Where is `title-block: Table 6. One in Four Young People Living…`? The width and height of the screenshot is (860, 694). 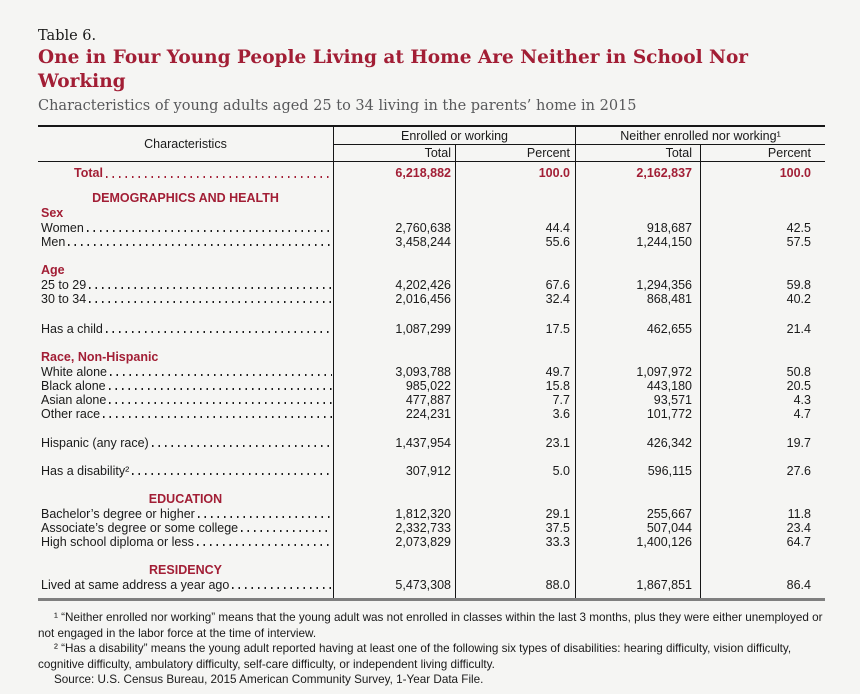 title-block: Table 6. One in Four Young People Living… is located at coordinates (431, 72).